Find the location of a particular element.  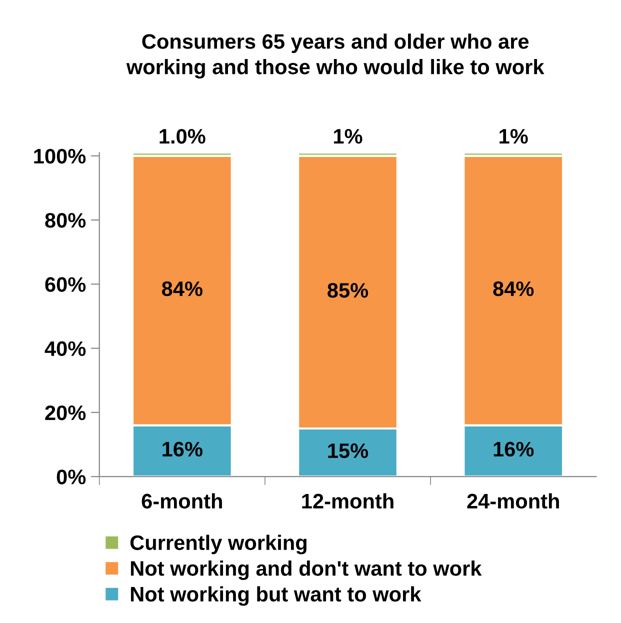

data-label: 15% is located at coordinates (348, 450).